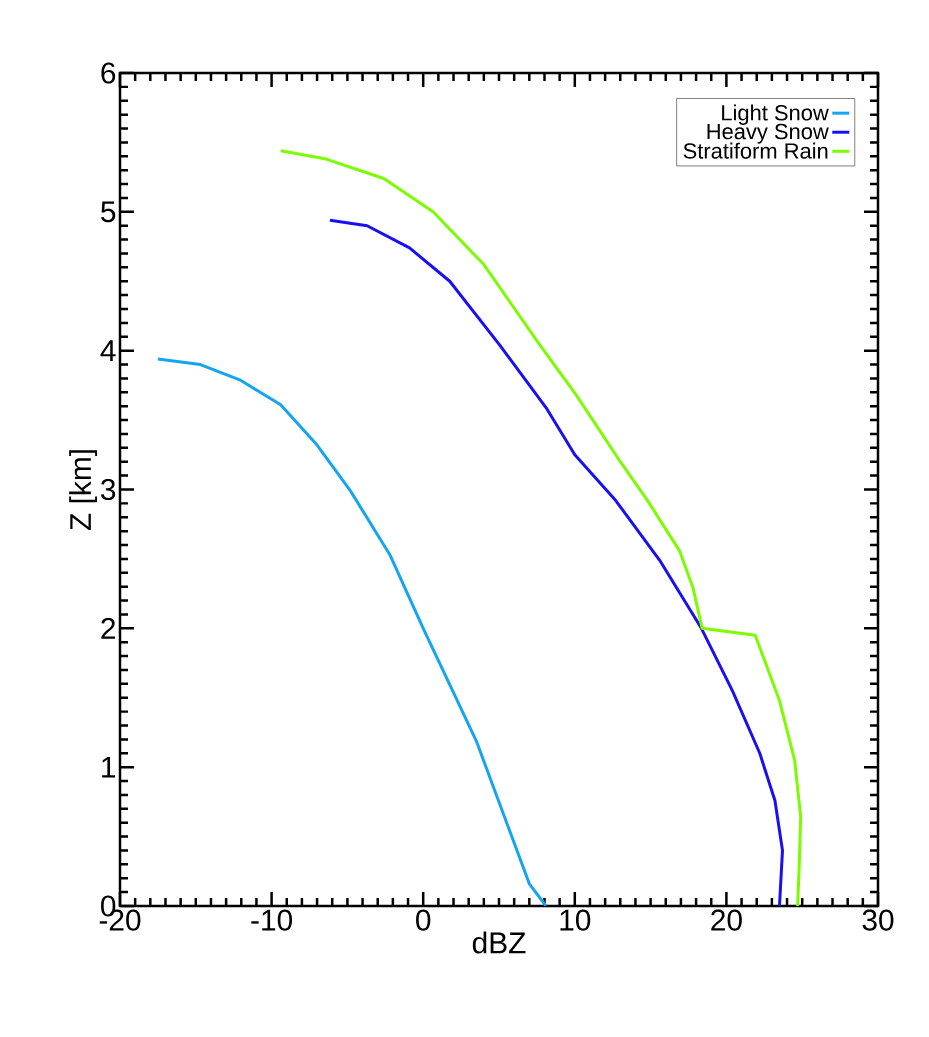 Image resolution: width=929 pixels, height=1037 pixels. What do you see at coordinates (108, 489) in the screenshot?
I see `y-tick-label: 3` at bounding box center [108, 489].